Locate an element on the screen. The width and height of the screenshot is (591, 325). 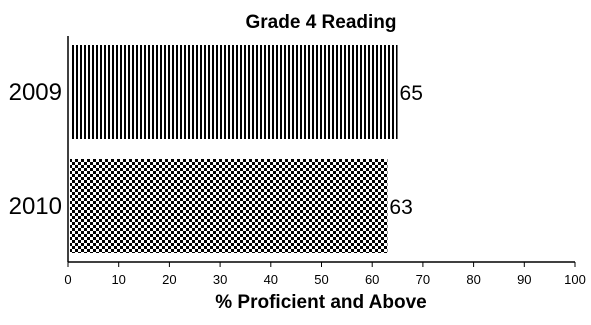
data-label-2010: 63 is located at coordinates (400, 207).